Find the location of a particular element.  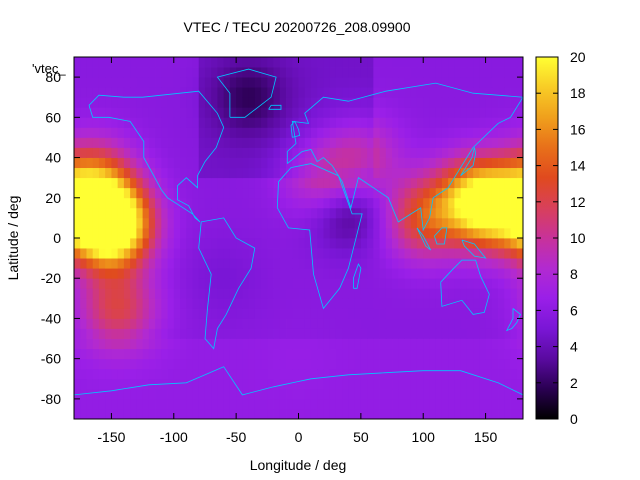

coastline-australia is located at coordinates (465, 287).